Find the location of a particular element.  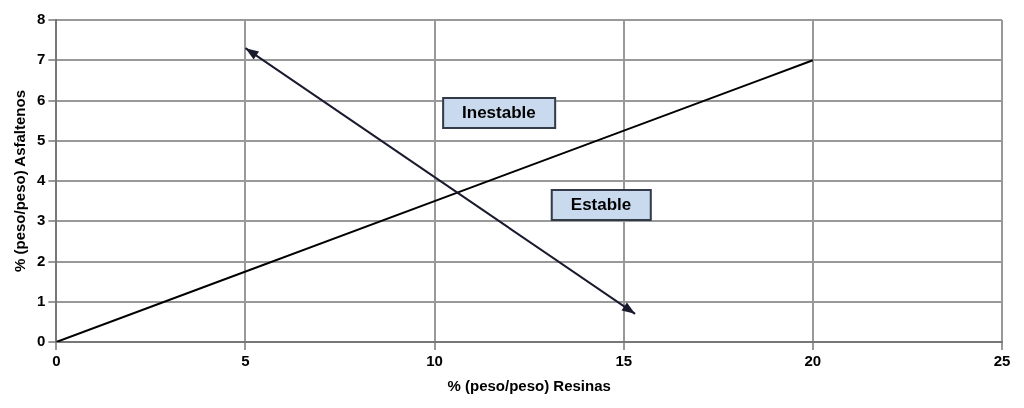

y-tick-label: 7 is located at coordinates (41, 59).